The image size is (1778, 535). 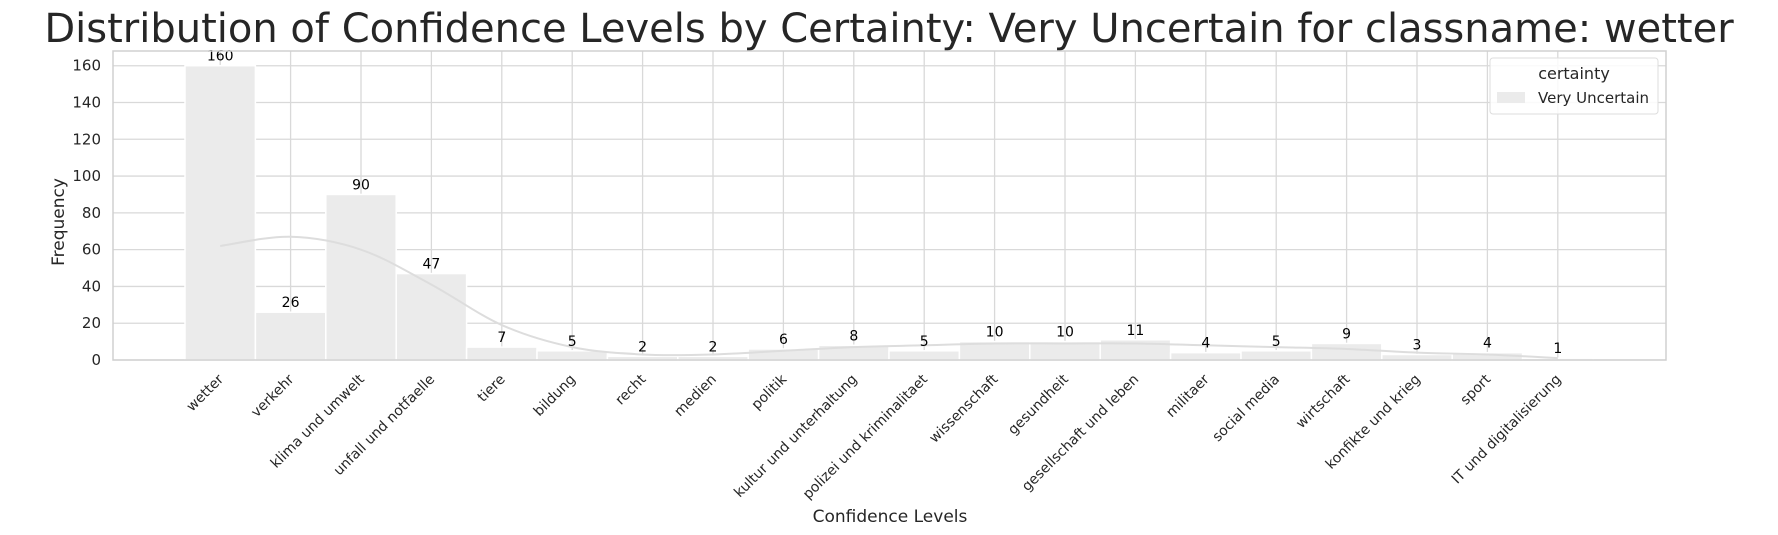 What do you see at coordinates (963, 408) in the screenshot?
I see `x-tick-label: wissenschaft` at bounding box center [963, 408].